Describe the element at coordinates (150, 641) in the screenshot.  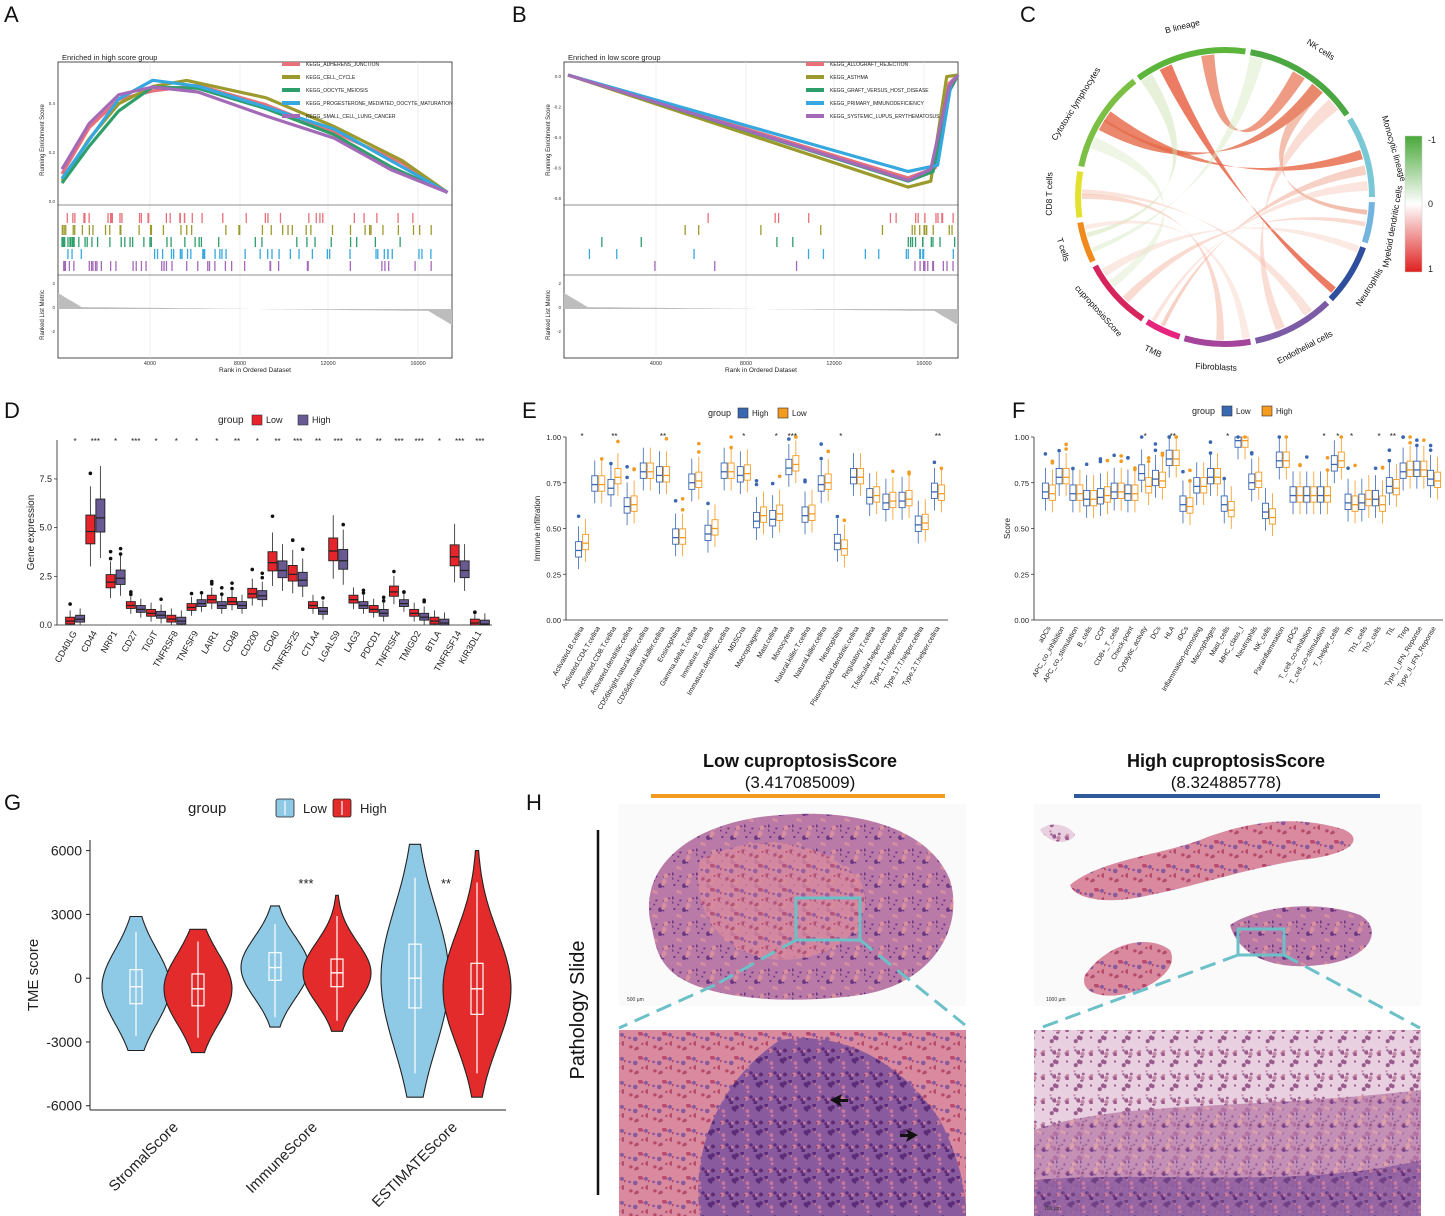
I see `x-tick-label: TIGIT` at that location.